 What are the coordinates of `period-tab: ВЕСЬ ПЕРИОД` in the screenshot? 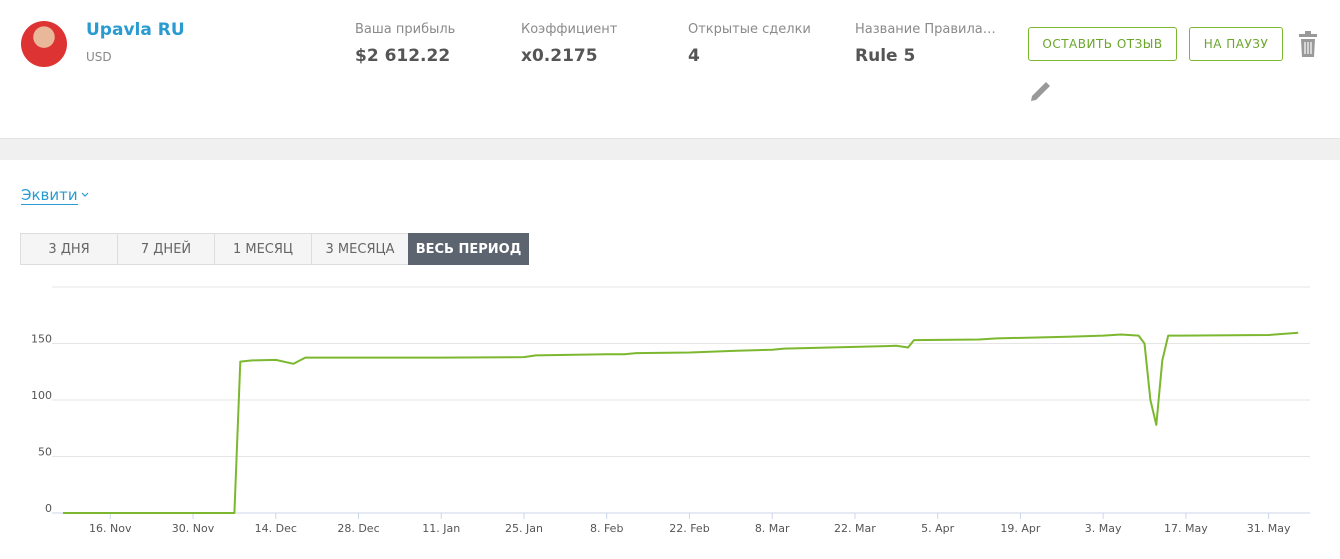 It's located at (468, 249).